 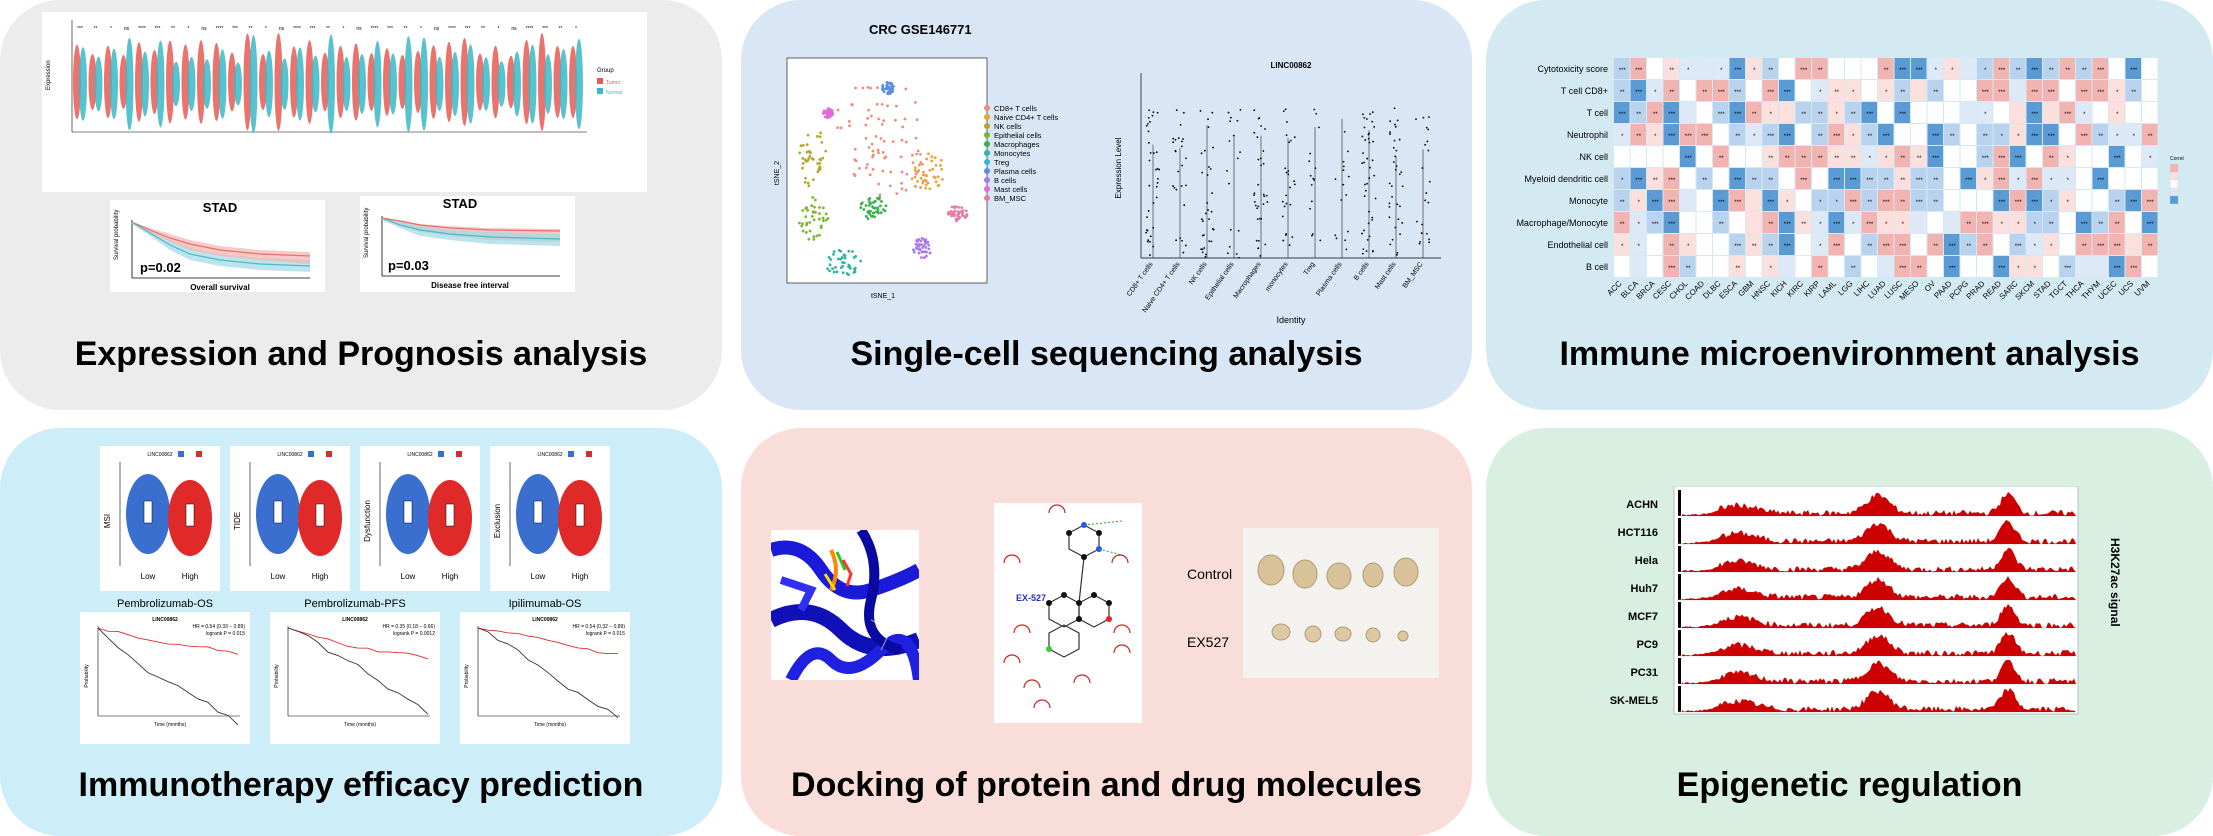 I want to click on it-km-ylabel: Probability, so click(x=277, y=676).